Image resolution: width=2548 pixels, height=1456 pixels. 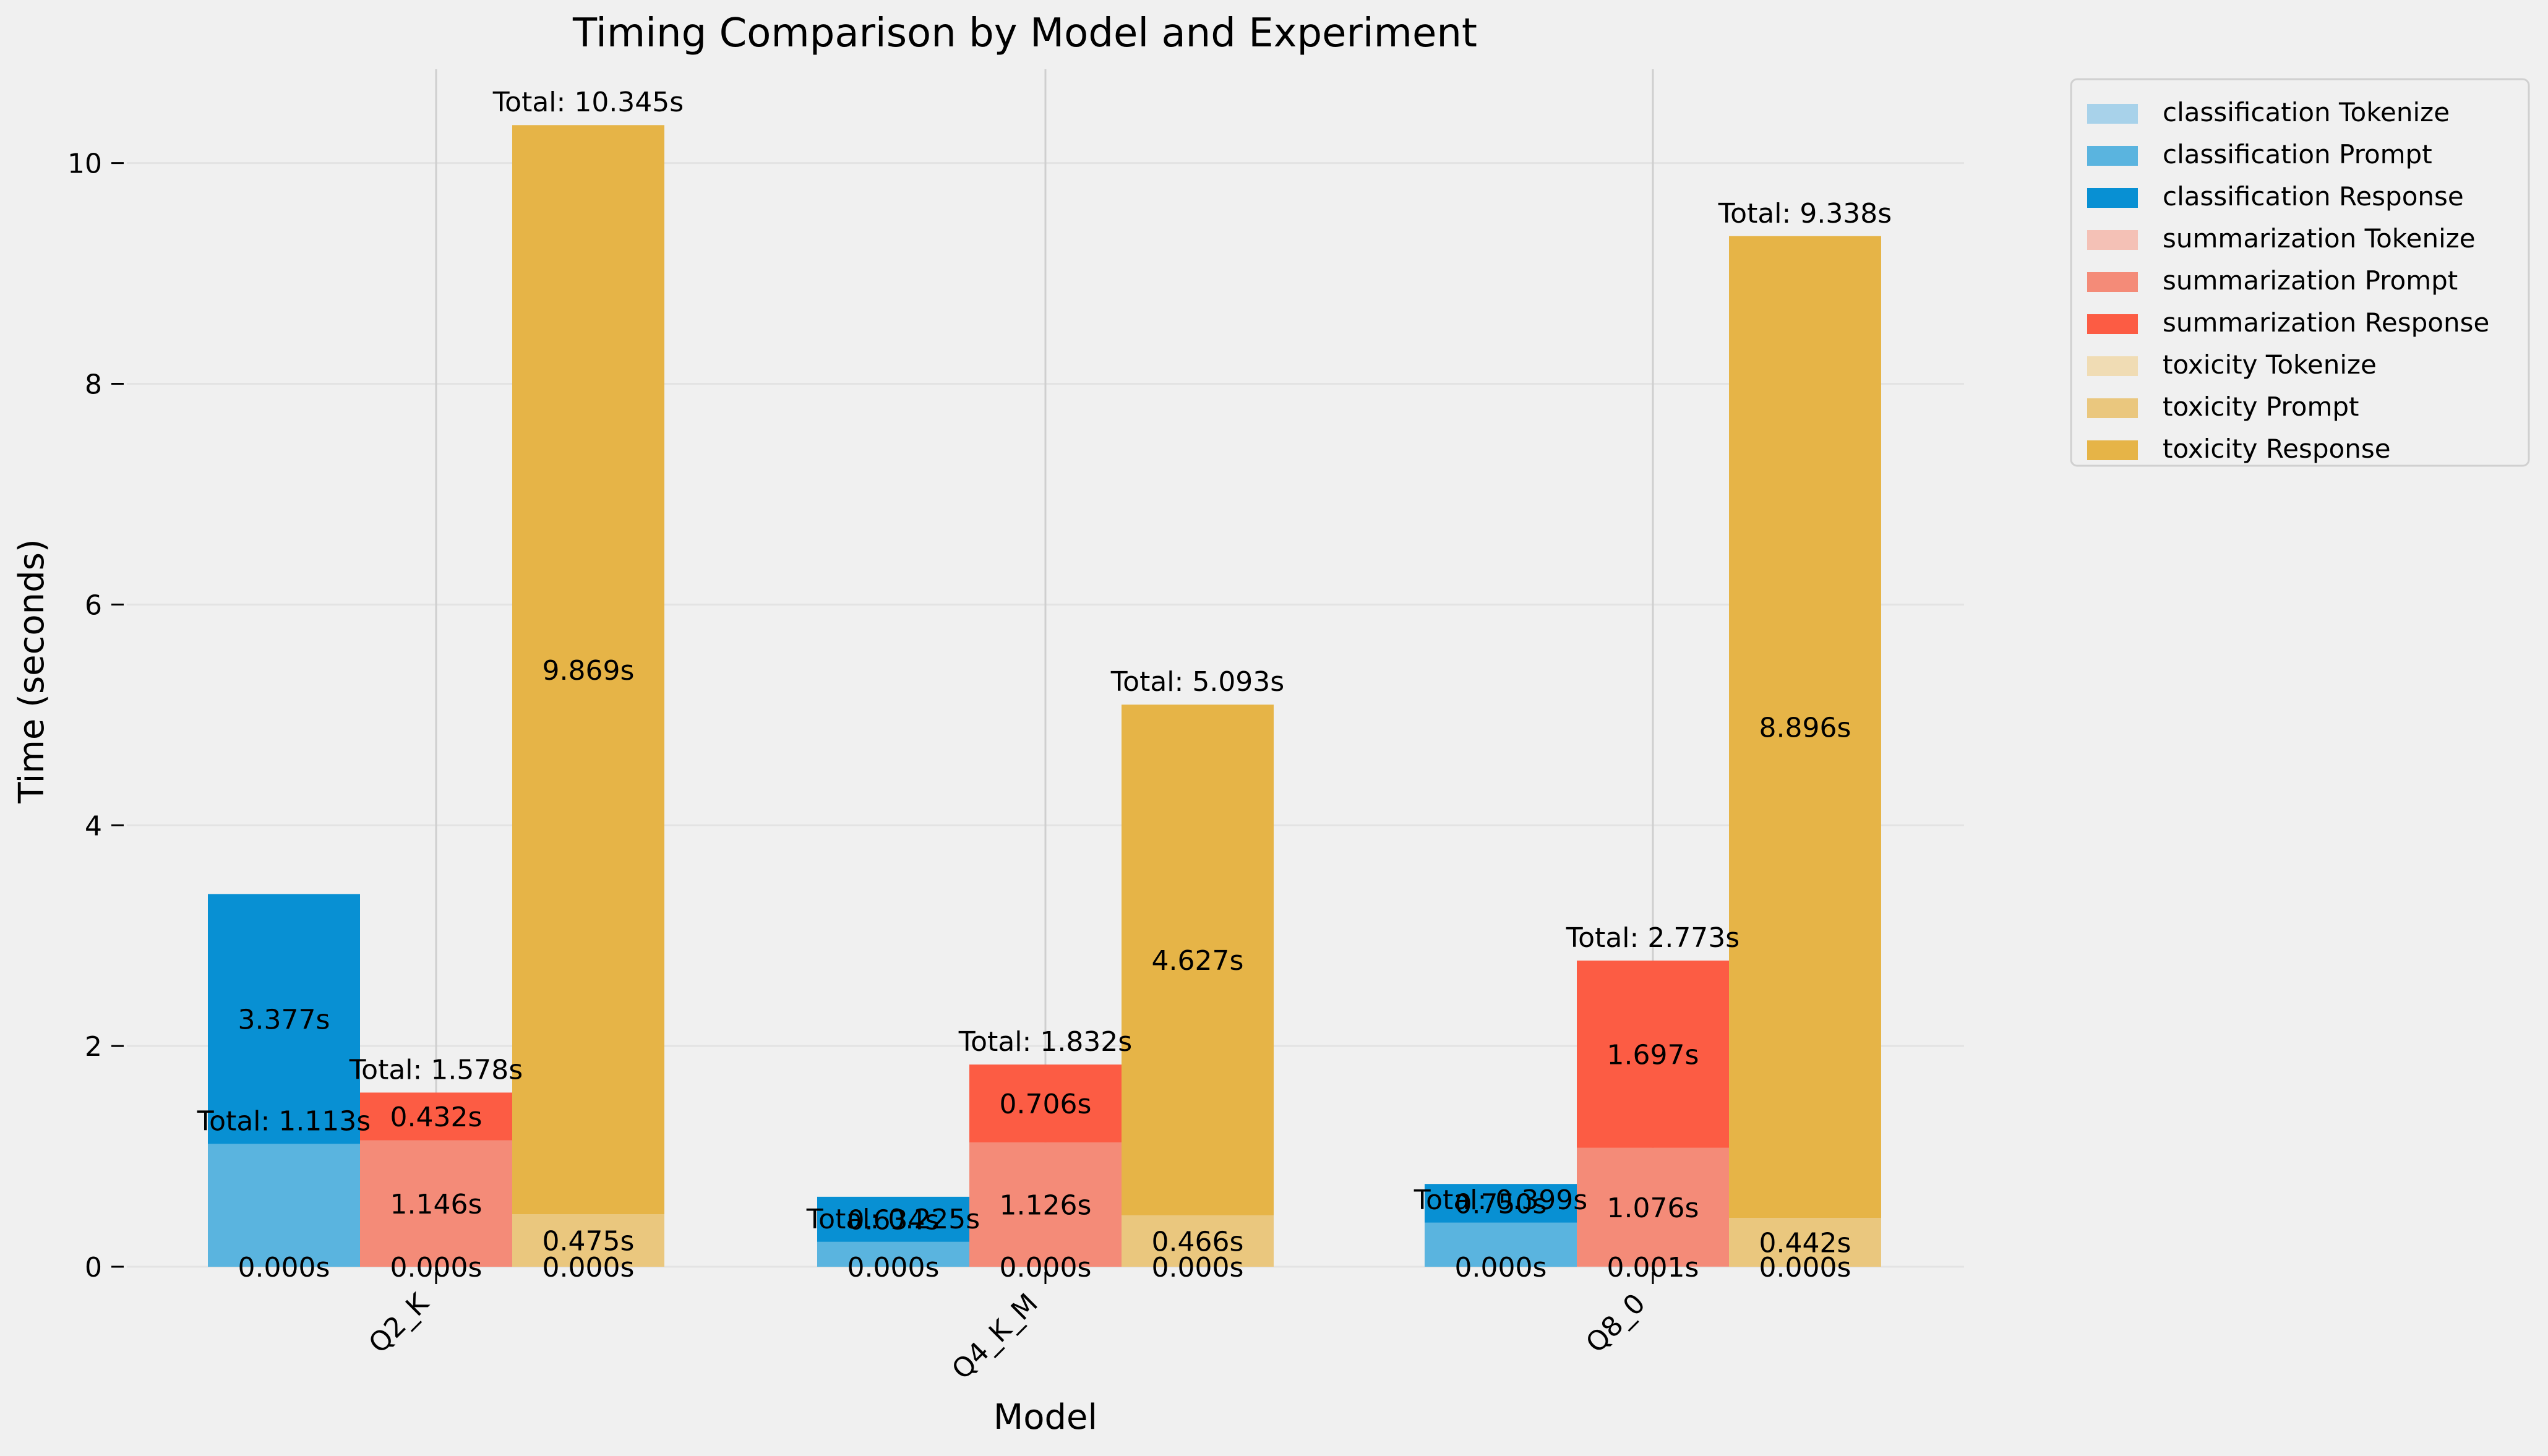 I want to click on segment-value-label: 0.750s, so click(x=1501, y=1204).